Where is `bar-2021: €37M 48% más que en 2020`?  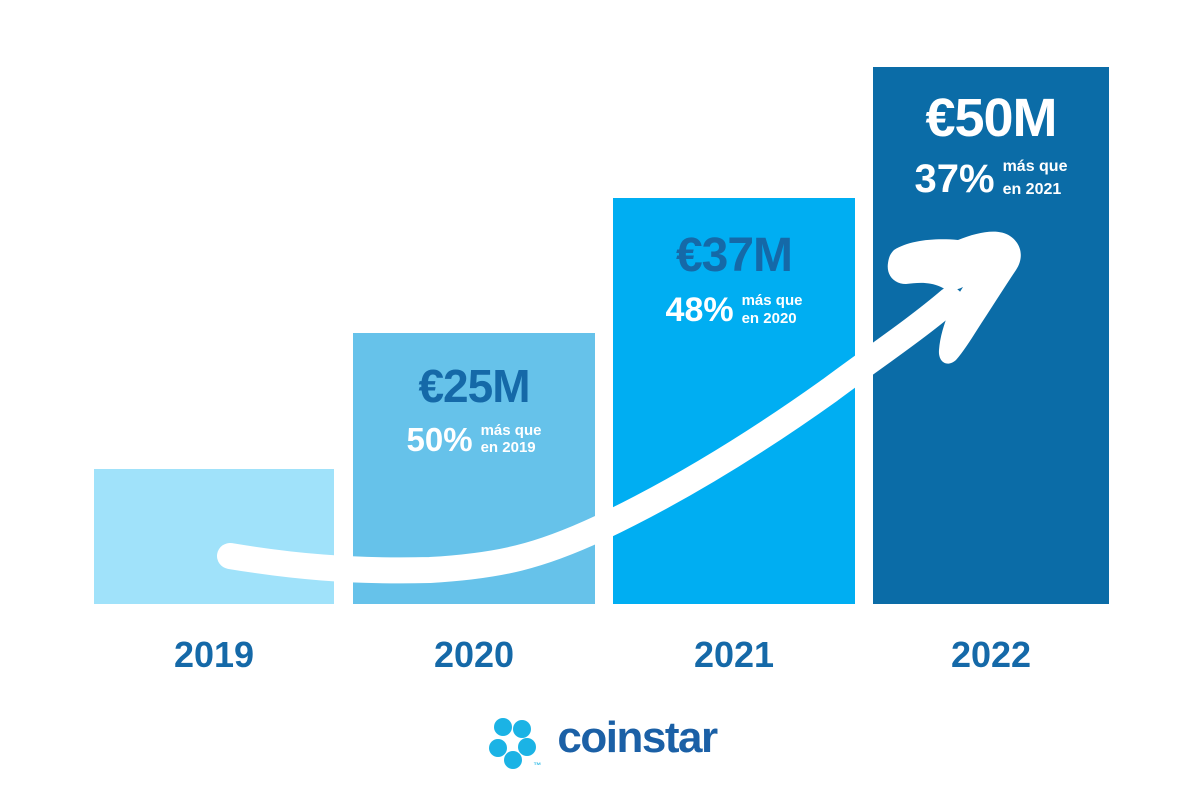
bar-2021: €37M 48% más que en 2020 is located at coordinates (734, 401).